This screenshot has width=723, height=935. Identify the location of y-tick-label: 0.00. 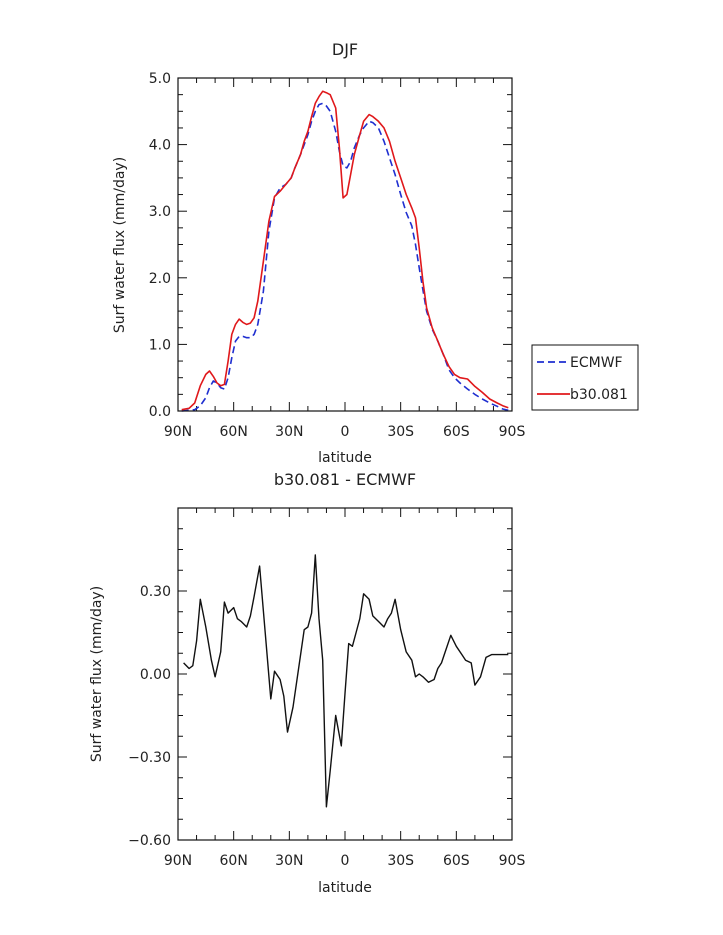
(155, 675).